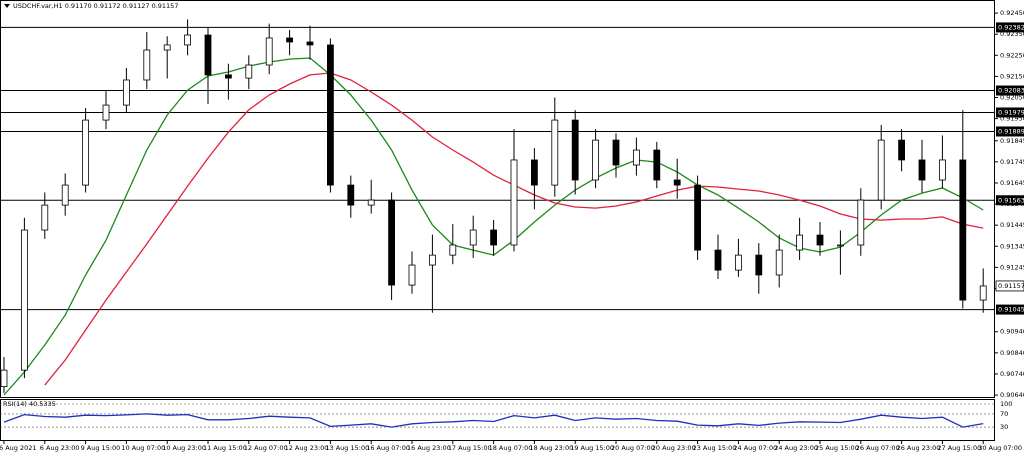  I want to click on x-tick-label: 12 Aug 23:00, so click(307, 448).